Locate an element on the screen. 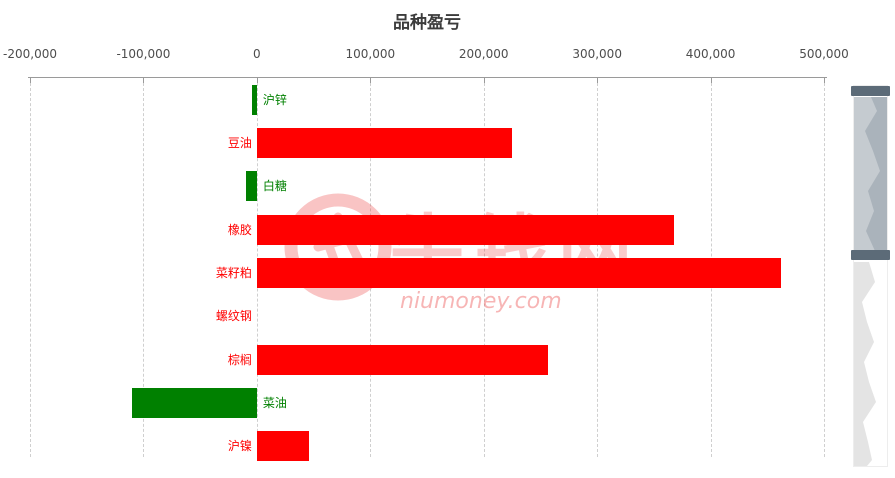 The image size is (895, 478). bar-label-4: 菜籽粕 is located at coordinates (233, 272).